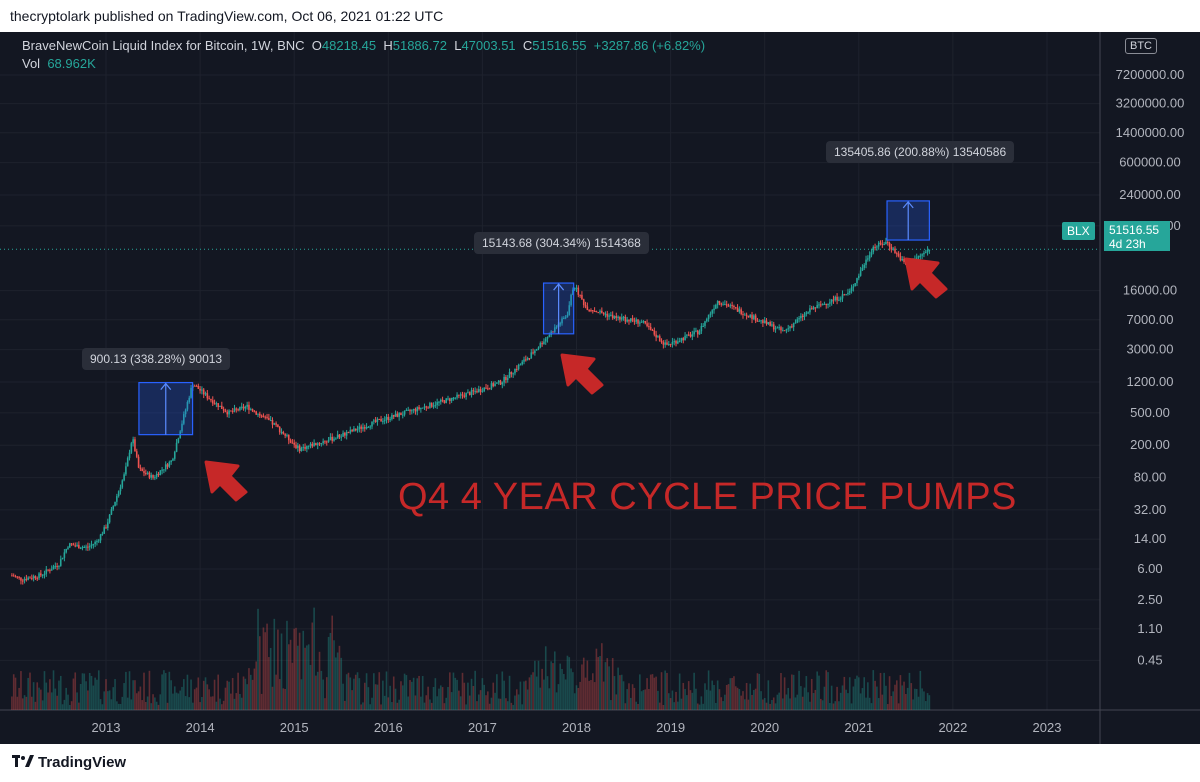  I want to click on currency-badge: BTC, so click(1141, 46).